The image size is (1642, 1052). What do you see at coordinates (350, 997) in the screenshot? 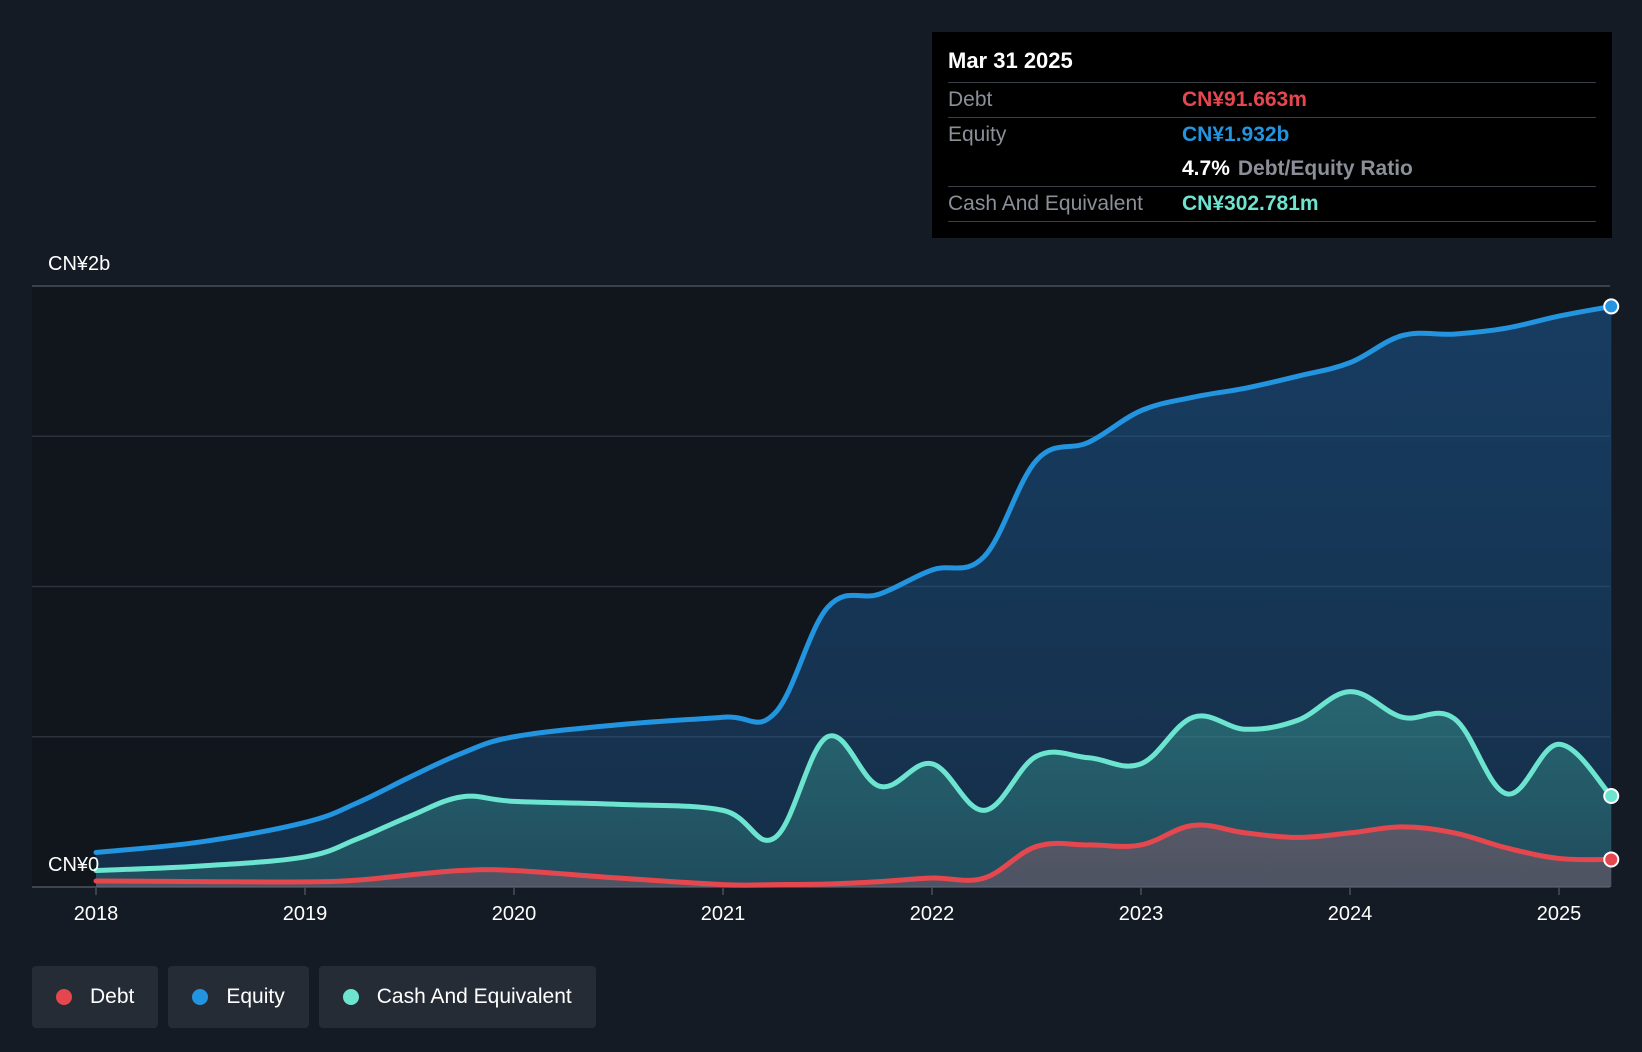
I see `cash-dot-icon` at bounding box center [350, 997].